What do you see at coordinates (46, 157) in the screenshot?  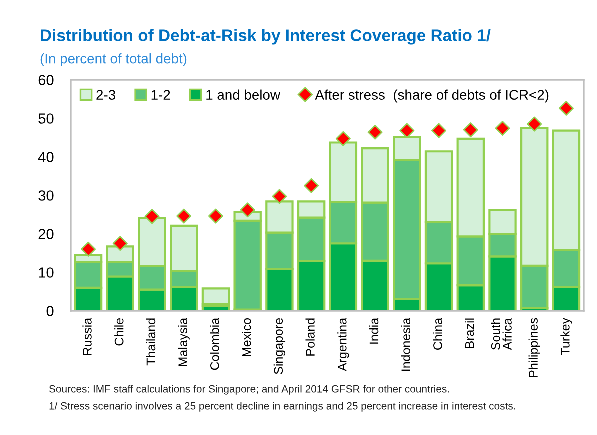 I see `y-tick-label: 40` at bounding box center [46, 157].